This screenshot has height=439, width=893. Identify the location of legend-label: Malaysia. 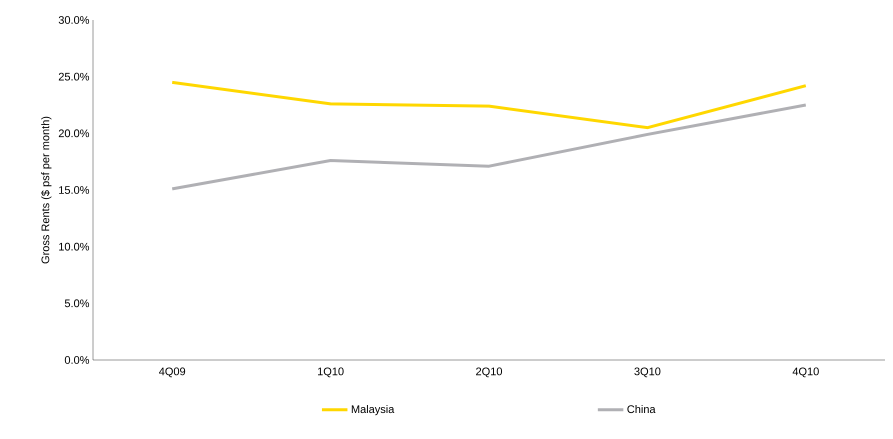
(373, 410).